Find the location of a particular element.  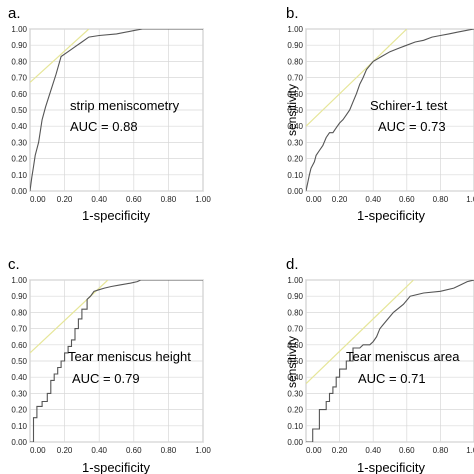

test-name-label: strip meniscometry is located at coordinates (125, 105).